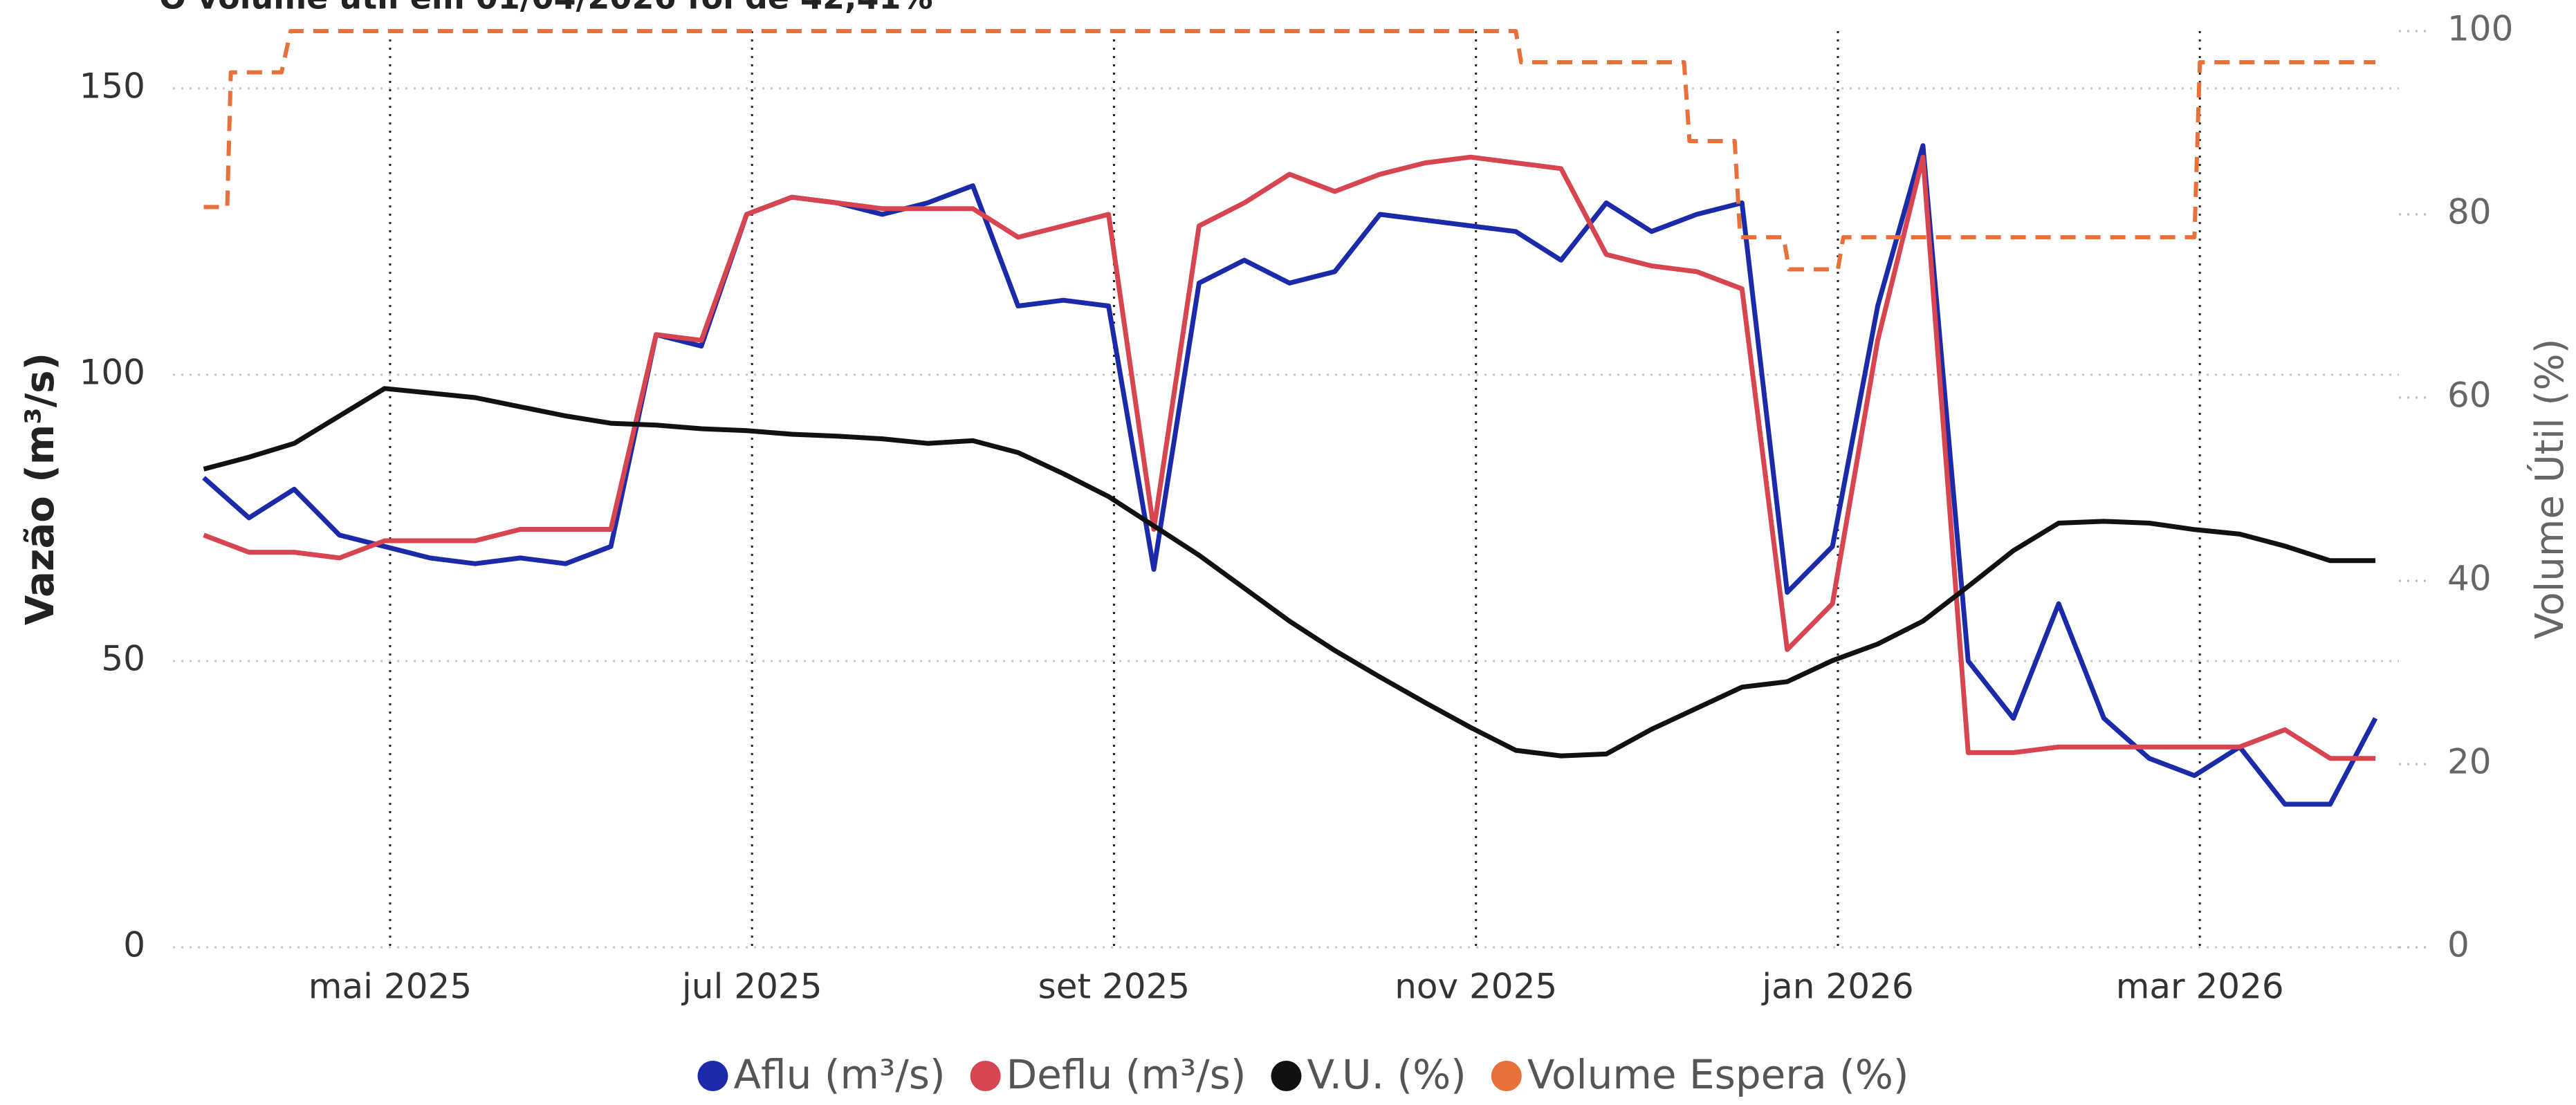  What do you see at coordinates (2480, 29) in the screenshot?
I see `y2-tick-label: 100` at bounding box center [2480, 29].